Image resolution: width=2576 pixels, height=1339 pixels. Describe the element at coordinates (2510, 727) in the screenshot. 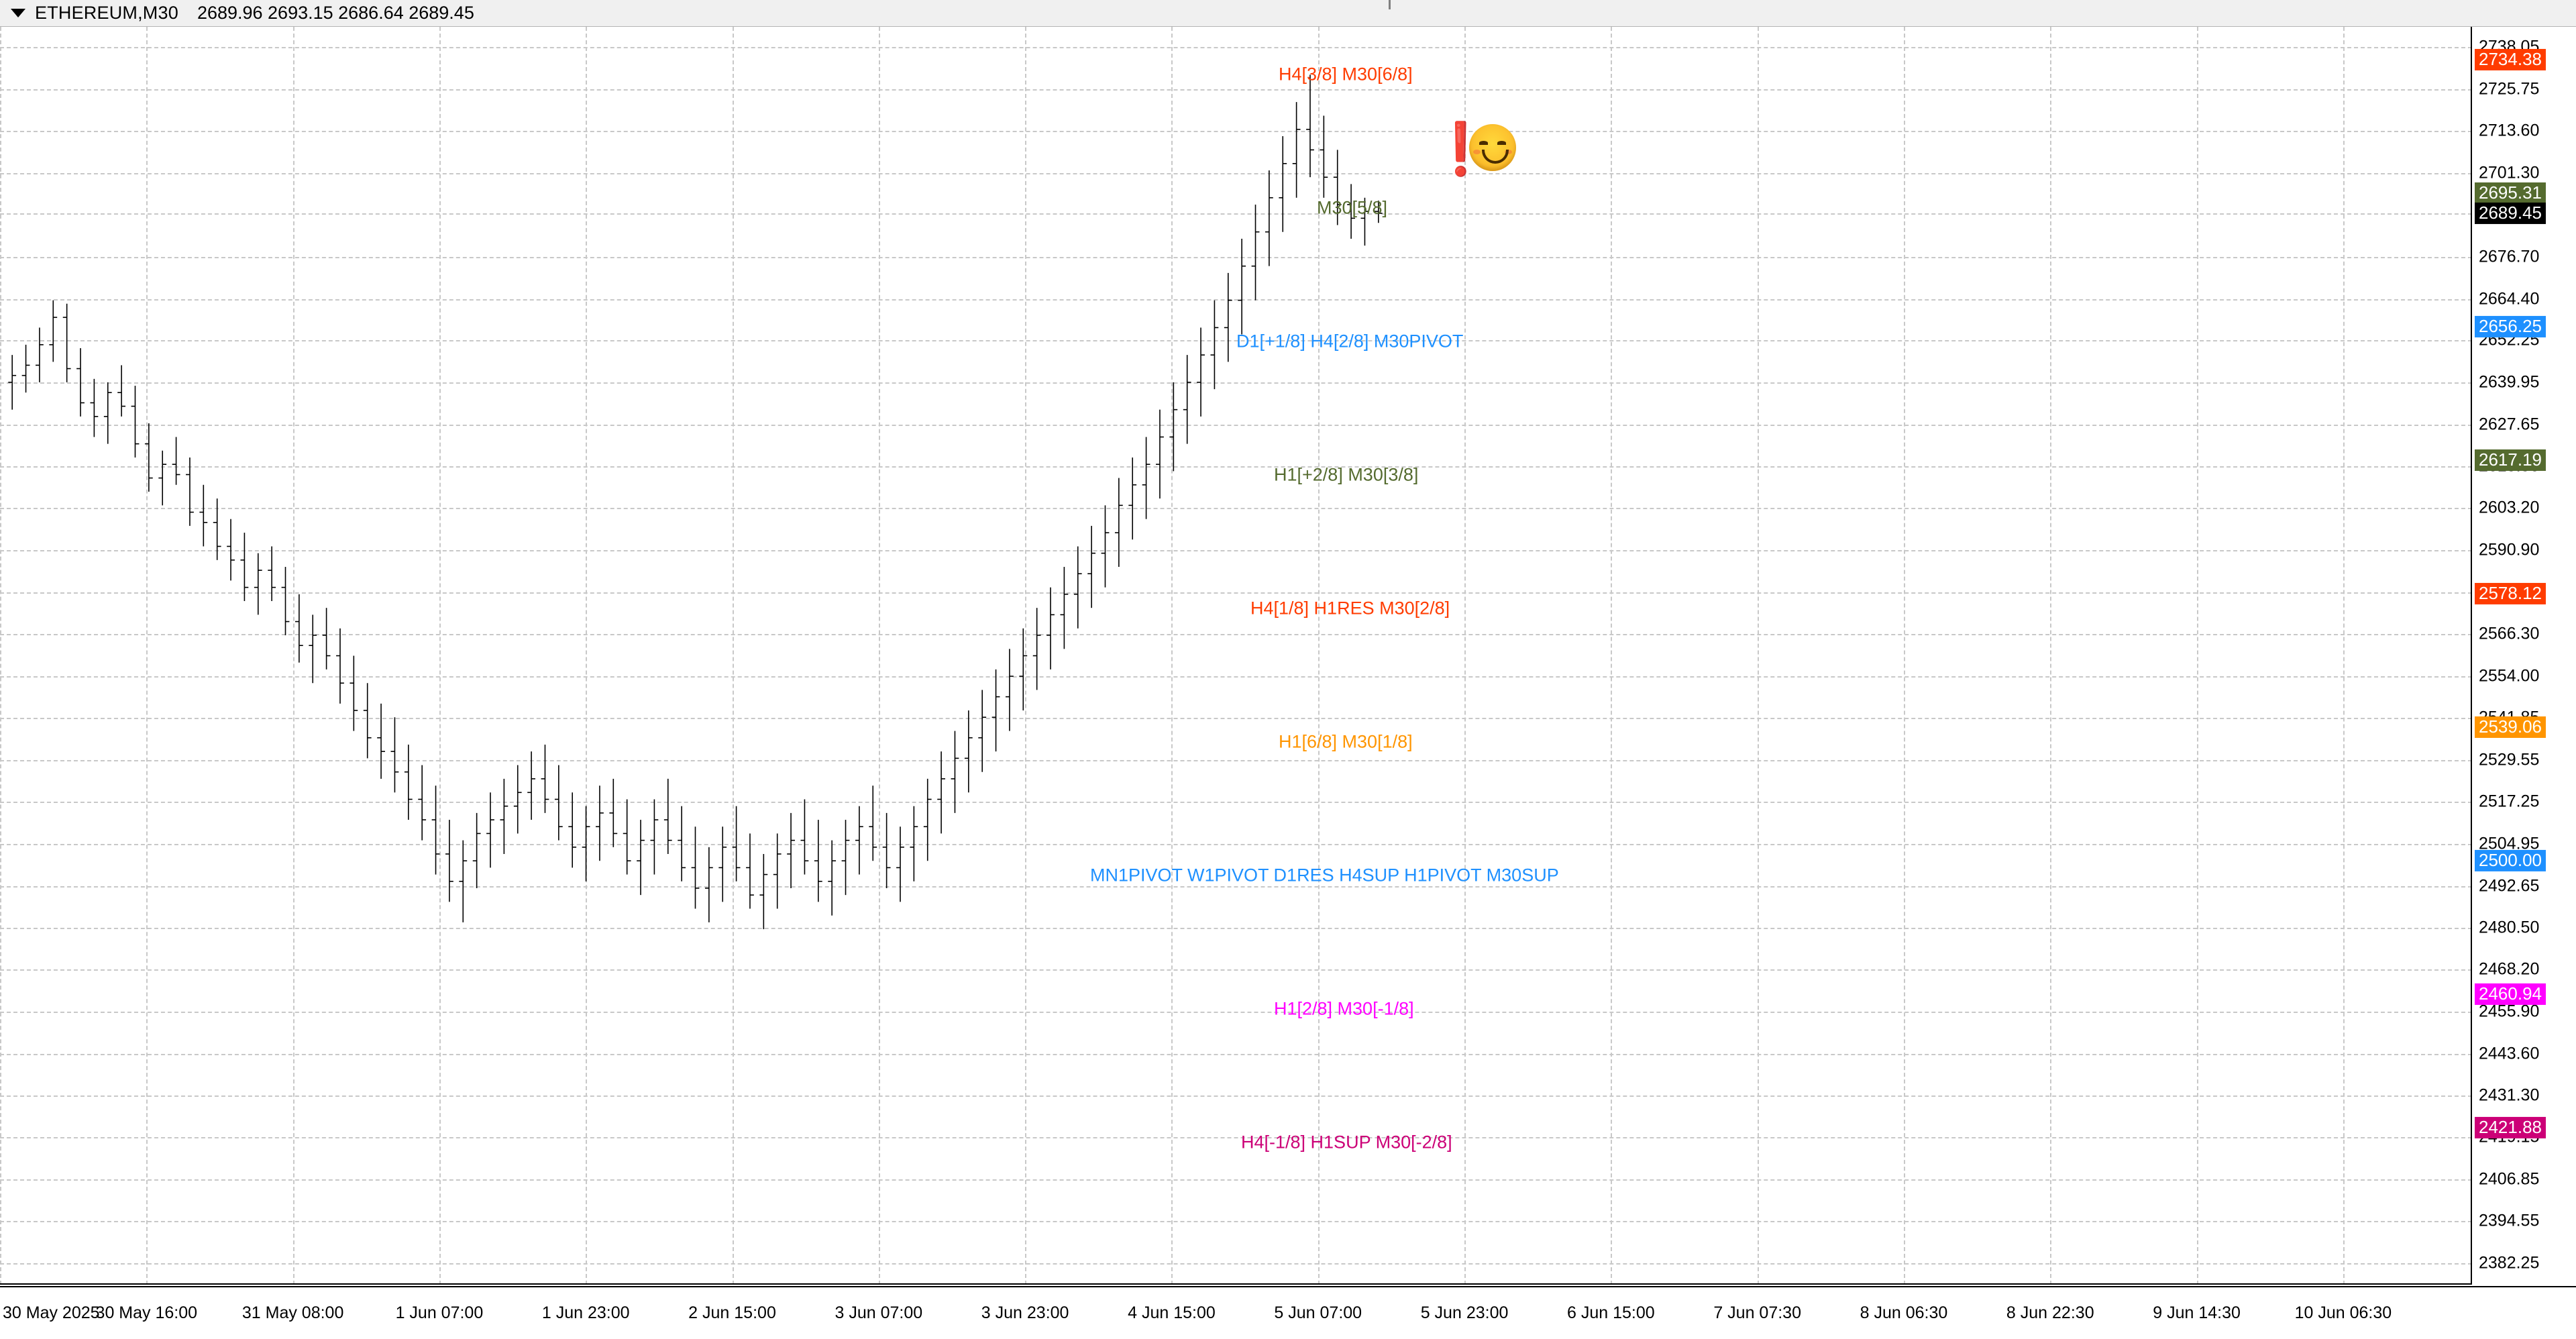

I see `level-badge: 2539.06` at that location.